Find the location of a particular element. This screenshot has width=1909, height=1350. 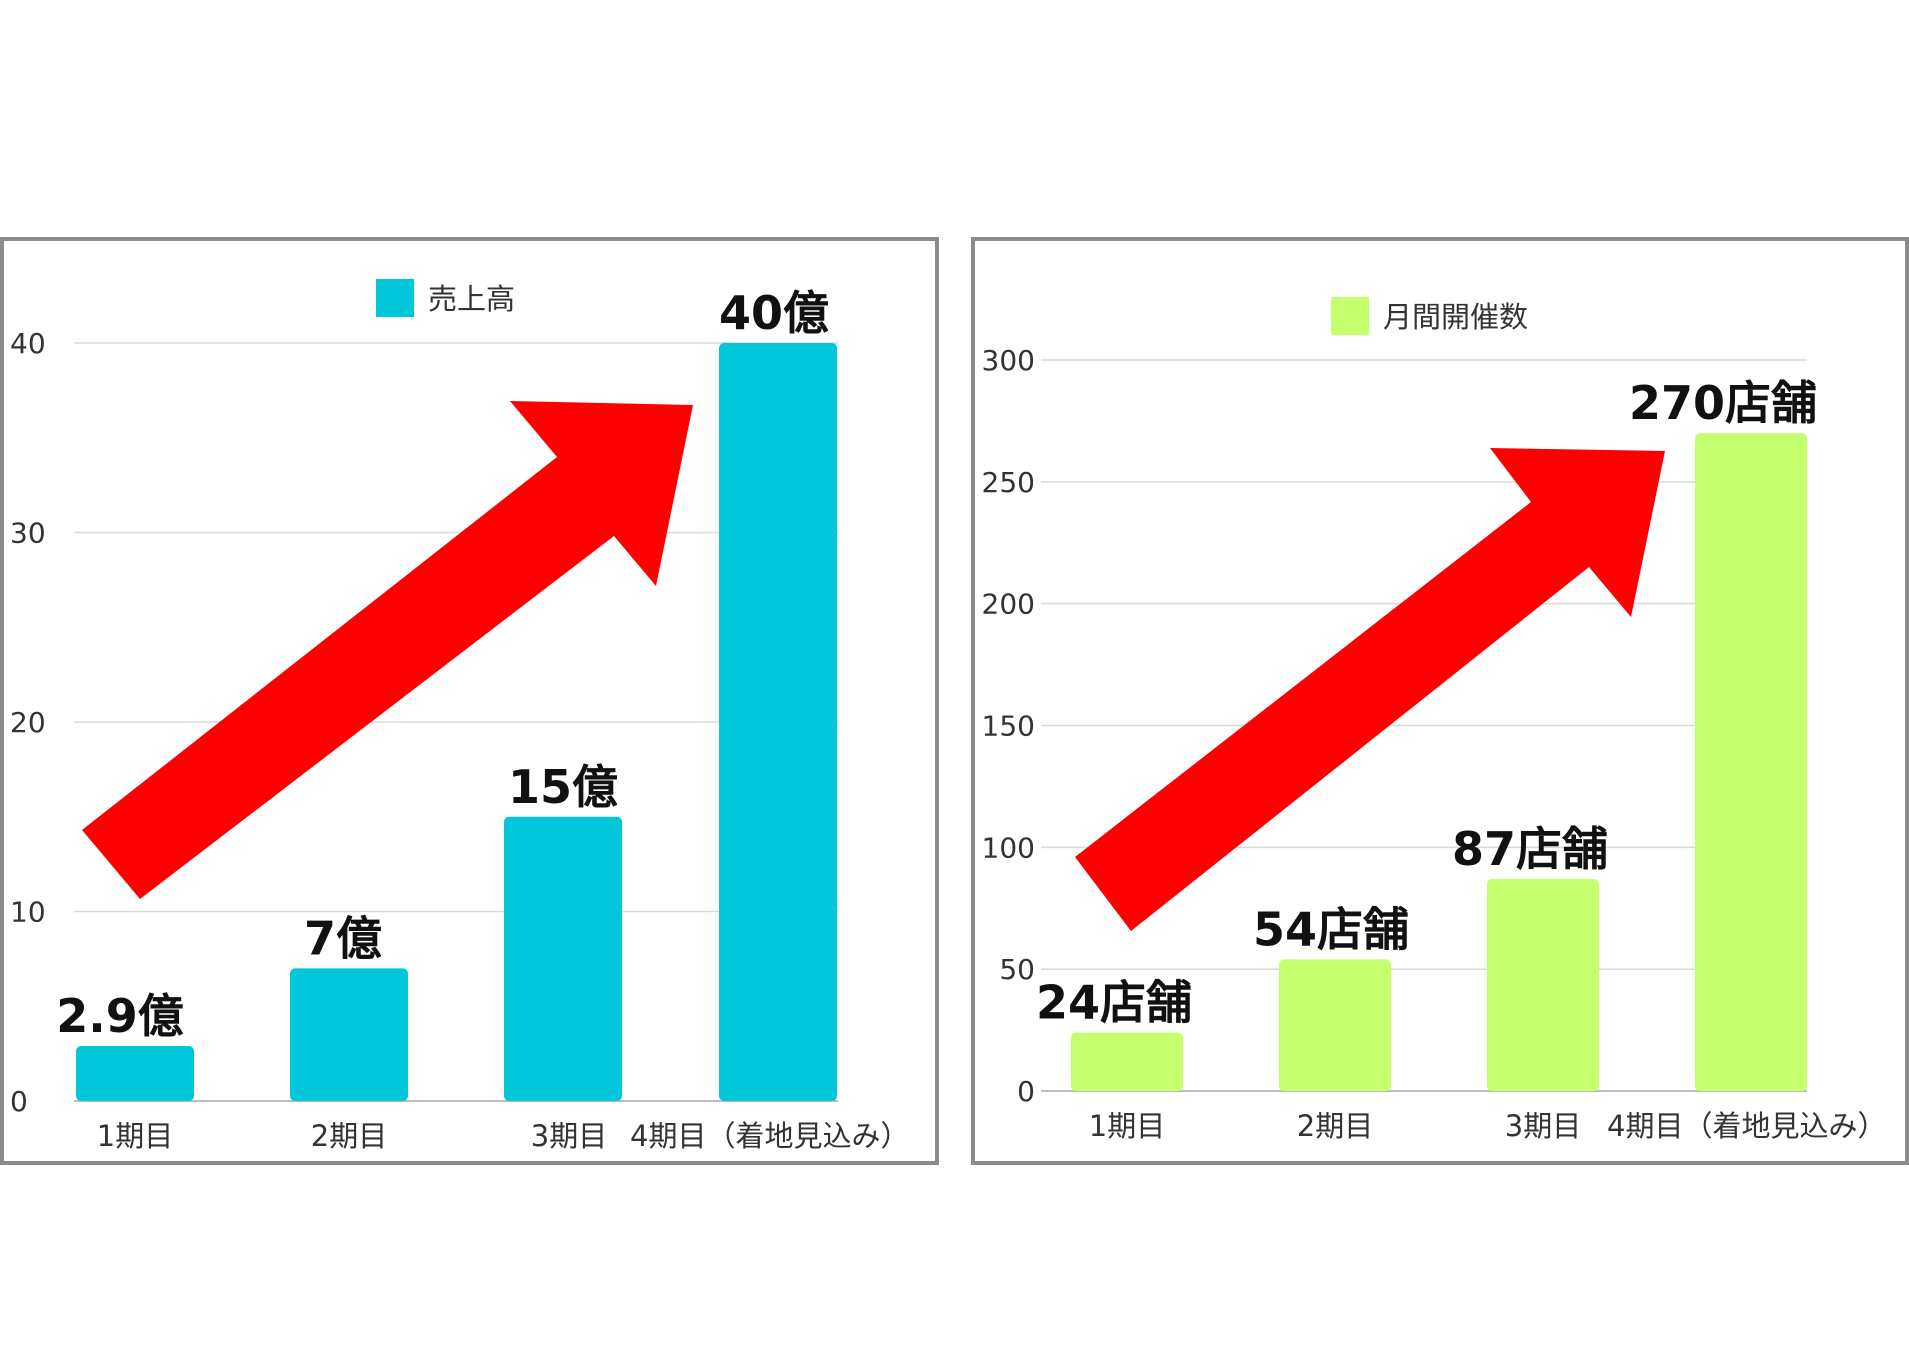

data-label: 54店舗 is located at coordinates (1331, 929).